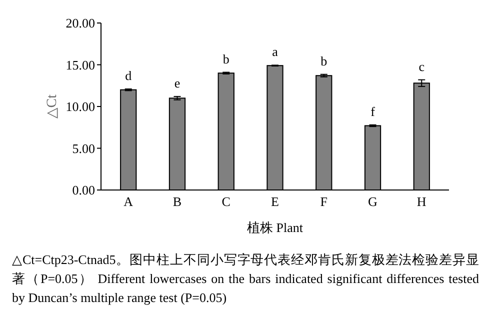 The image size is (497, 326). What do you see at coordinates (129, 201) in the screenshot?
I see `x-tick-label: A` at bounding box center [129, 201].